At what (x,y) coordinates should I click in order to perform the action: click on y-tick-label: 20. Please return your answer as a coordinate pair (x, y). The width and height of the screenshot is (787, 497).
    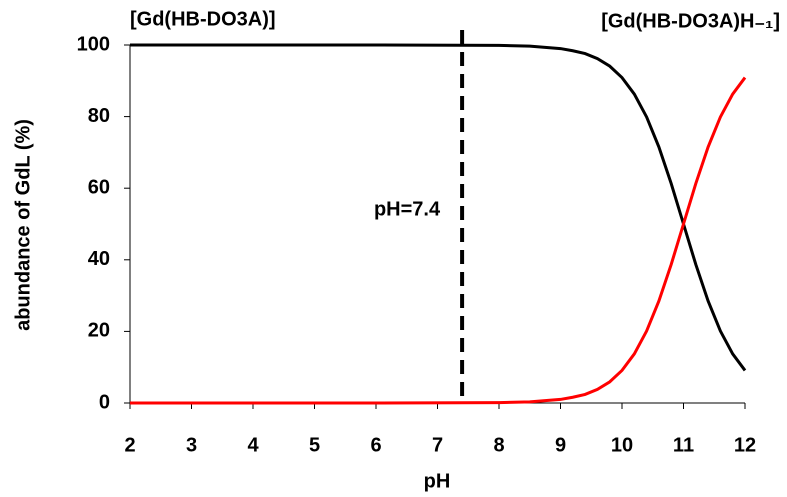
    Looking at the image, I should click on (99, 331).